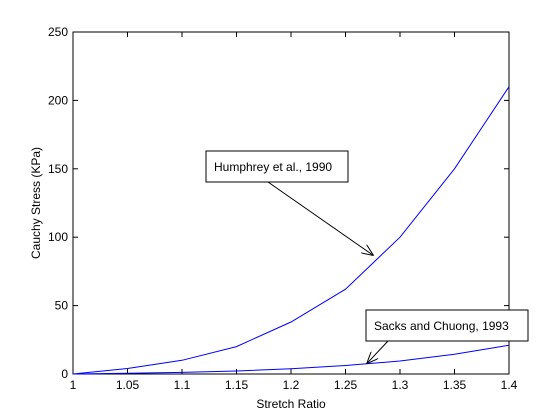  What do you see at coordinates (291, 404) in the screenshot?
I see `x-axis-label: Stretch Ratio` at bounding box center [291, 404].